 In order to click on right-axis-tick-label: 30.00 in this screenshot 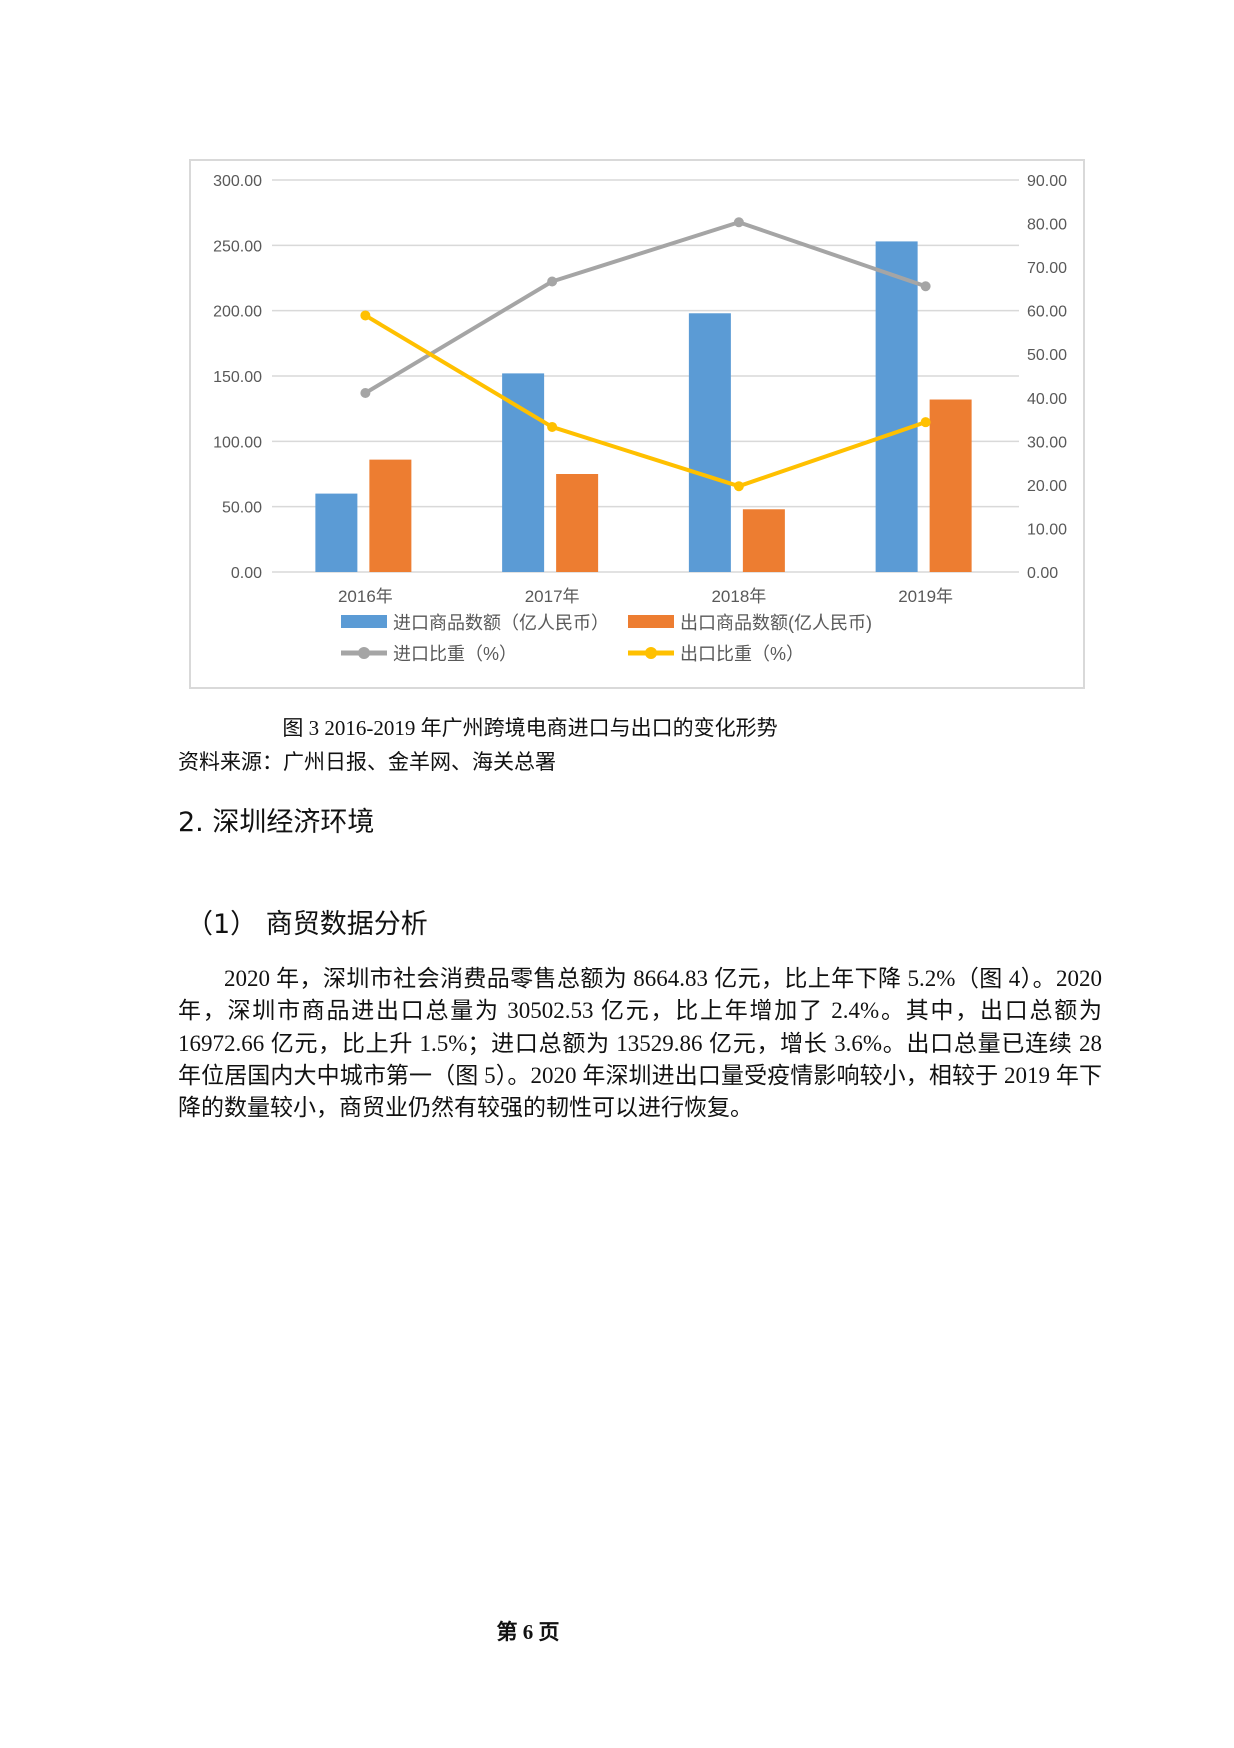, I will do `click(1047, 442)`.